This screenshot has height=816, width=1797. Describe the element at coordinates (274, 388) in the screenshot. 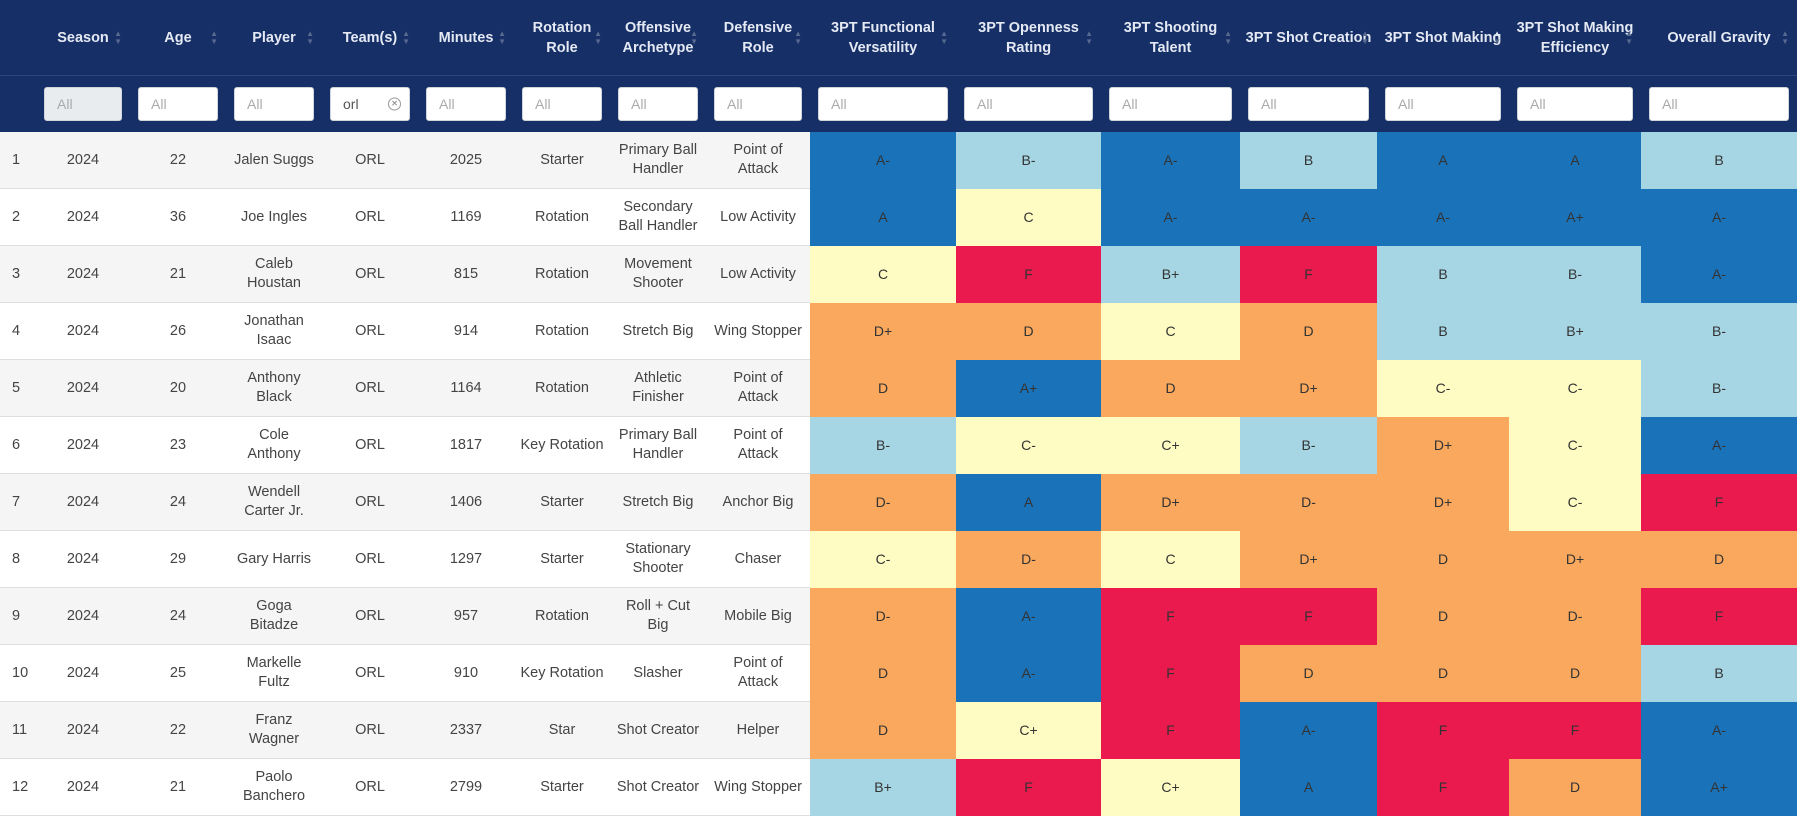

I see `player-cell: Anthony Black` at that location.